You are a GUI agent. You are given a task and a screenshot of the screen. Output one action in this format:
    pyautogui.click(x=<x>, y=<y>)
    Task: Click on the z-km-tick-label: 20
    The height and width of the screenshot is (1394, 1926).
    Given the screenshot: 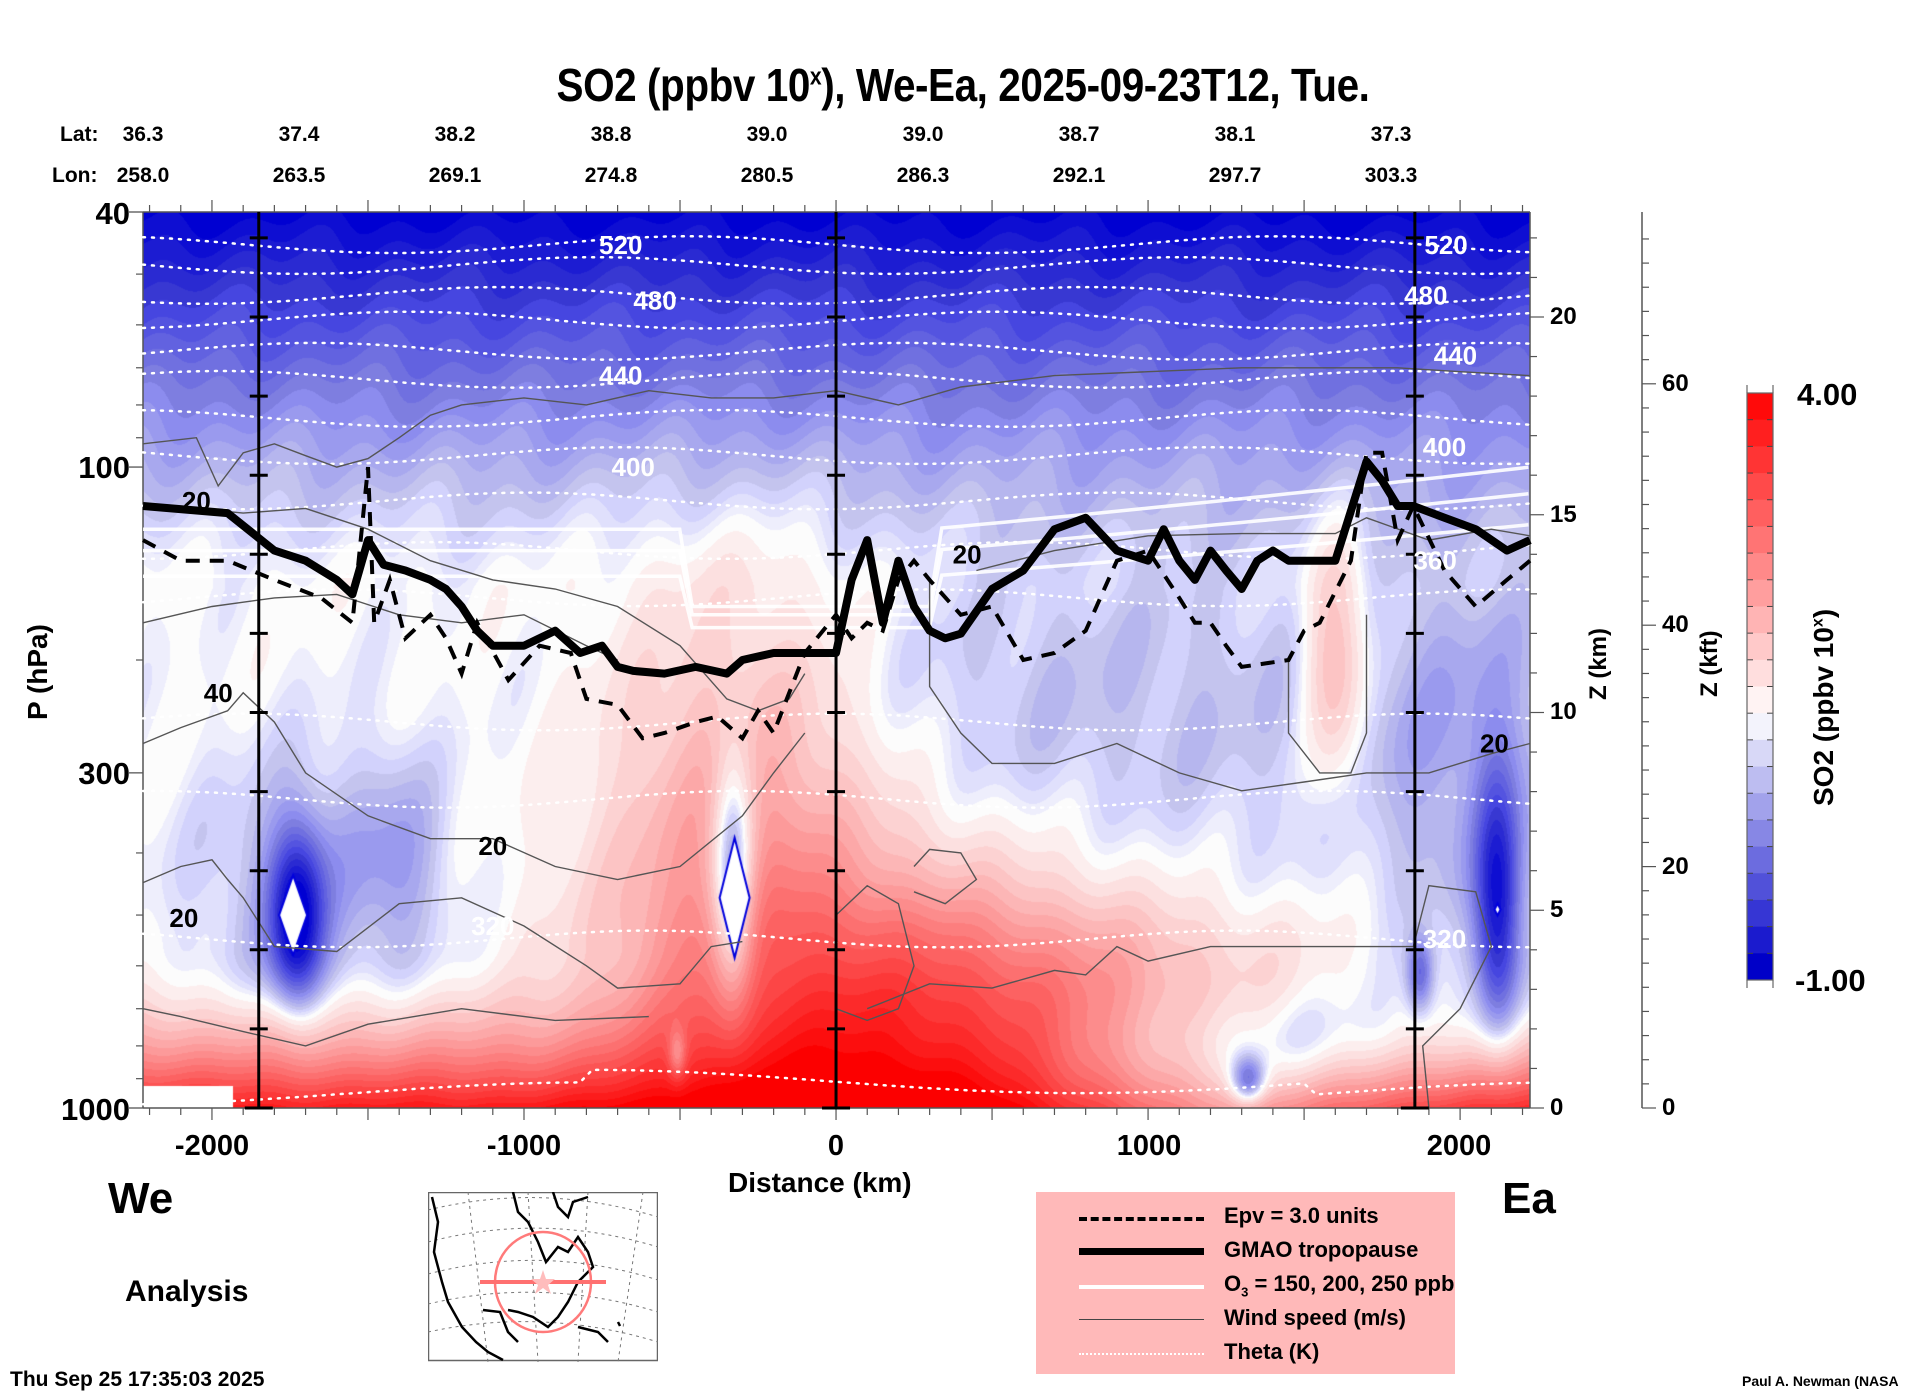 What is the action you would take?
    pyautogui.click(x=1563, y=316)
    